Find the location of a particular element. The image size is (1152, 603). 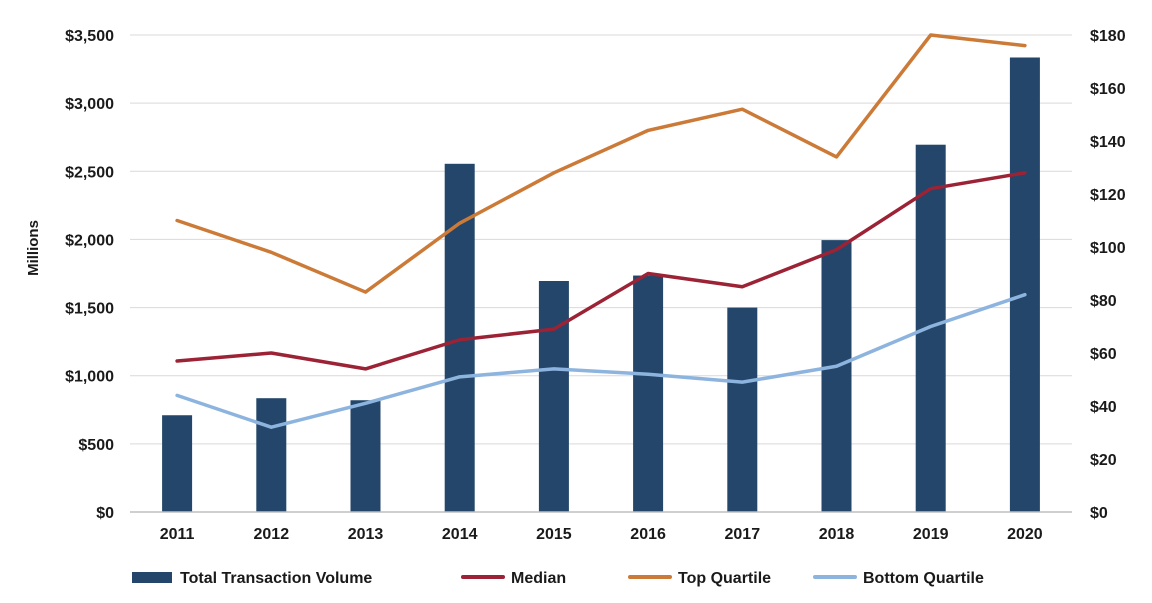

y-right-tick-label: $20 is located at coordinates (1103, 460).